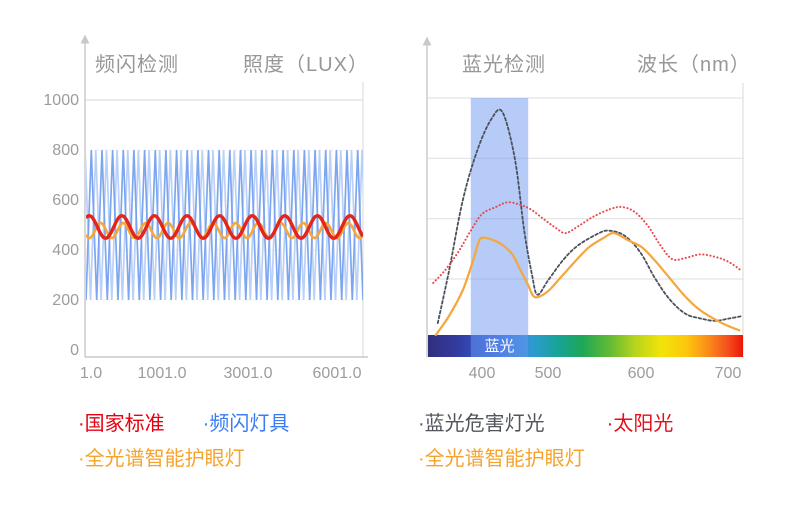 The height and width of the screenshot is (506, 790). Describe the element at coordinates (640, 424) in the screenshot. I see `legend-item-sunlight: ·太阳光` at that location.